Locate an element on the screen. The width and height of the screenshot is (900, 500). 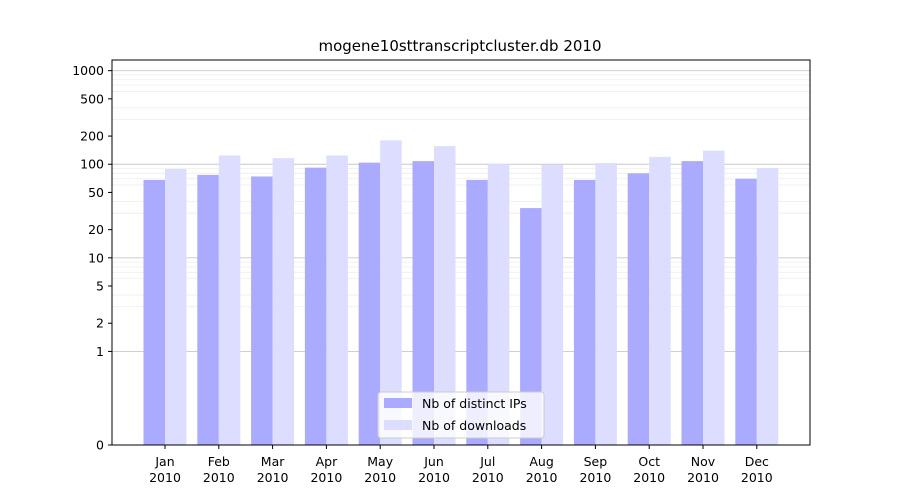
bar-distinct-ips-oct is located at coordinates (638, 309).